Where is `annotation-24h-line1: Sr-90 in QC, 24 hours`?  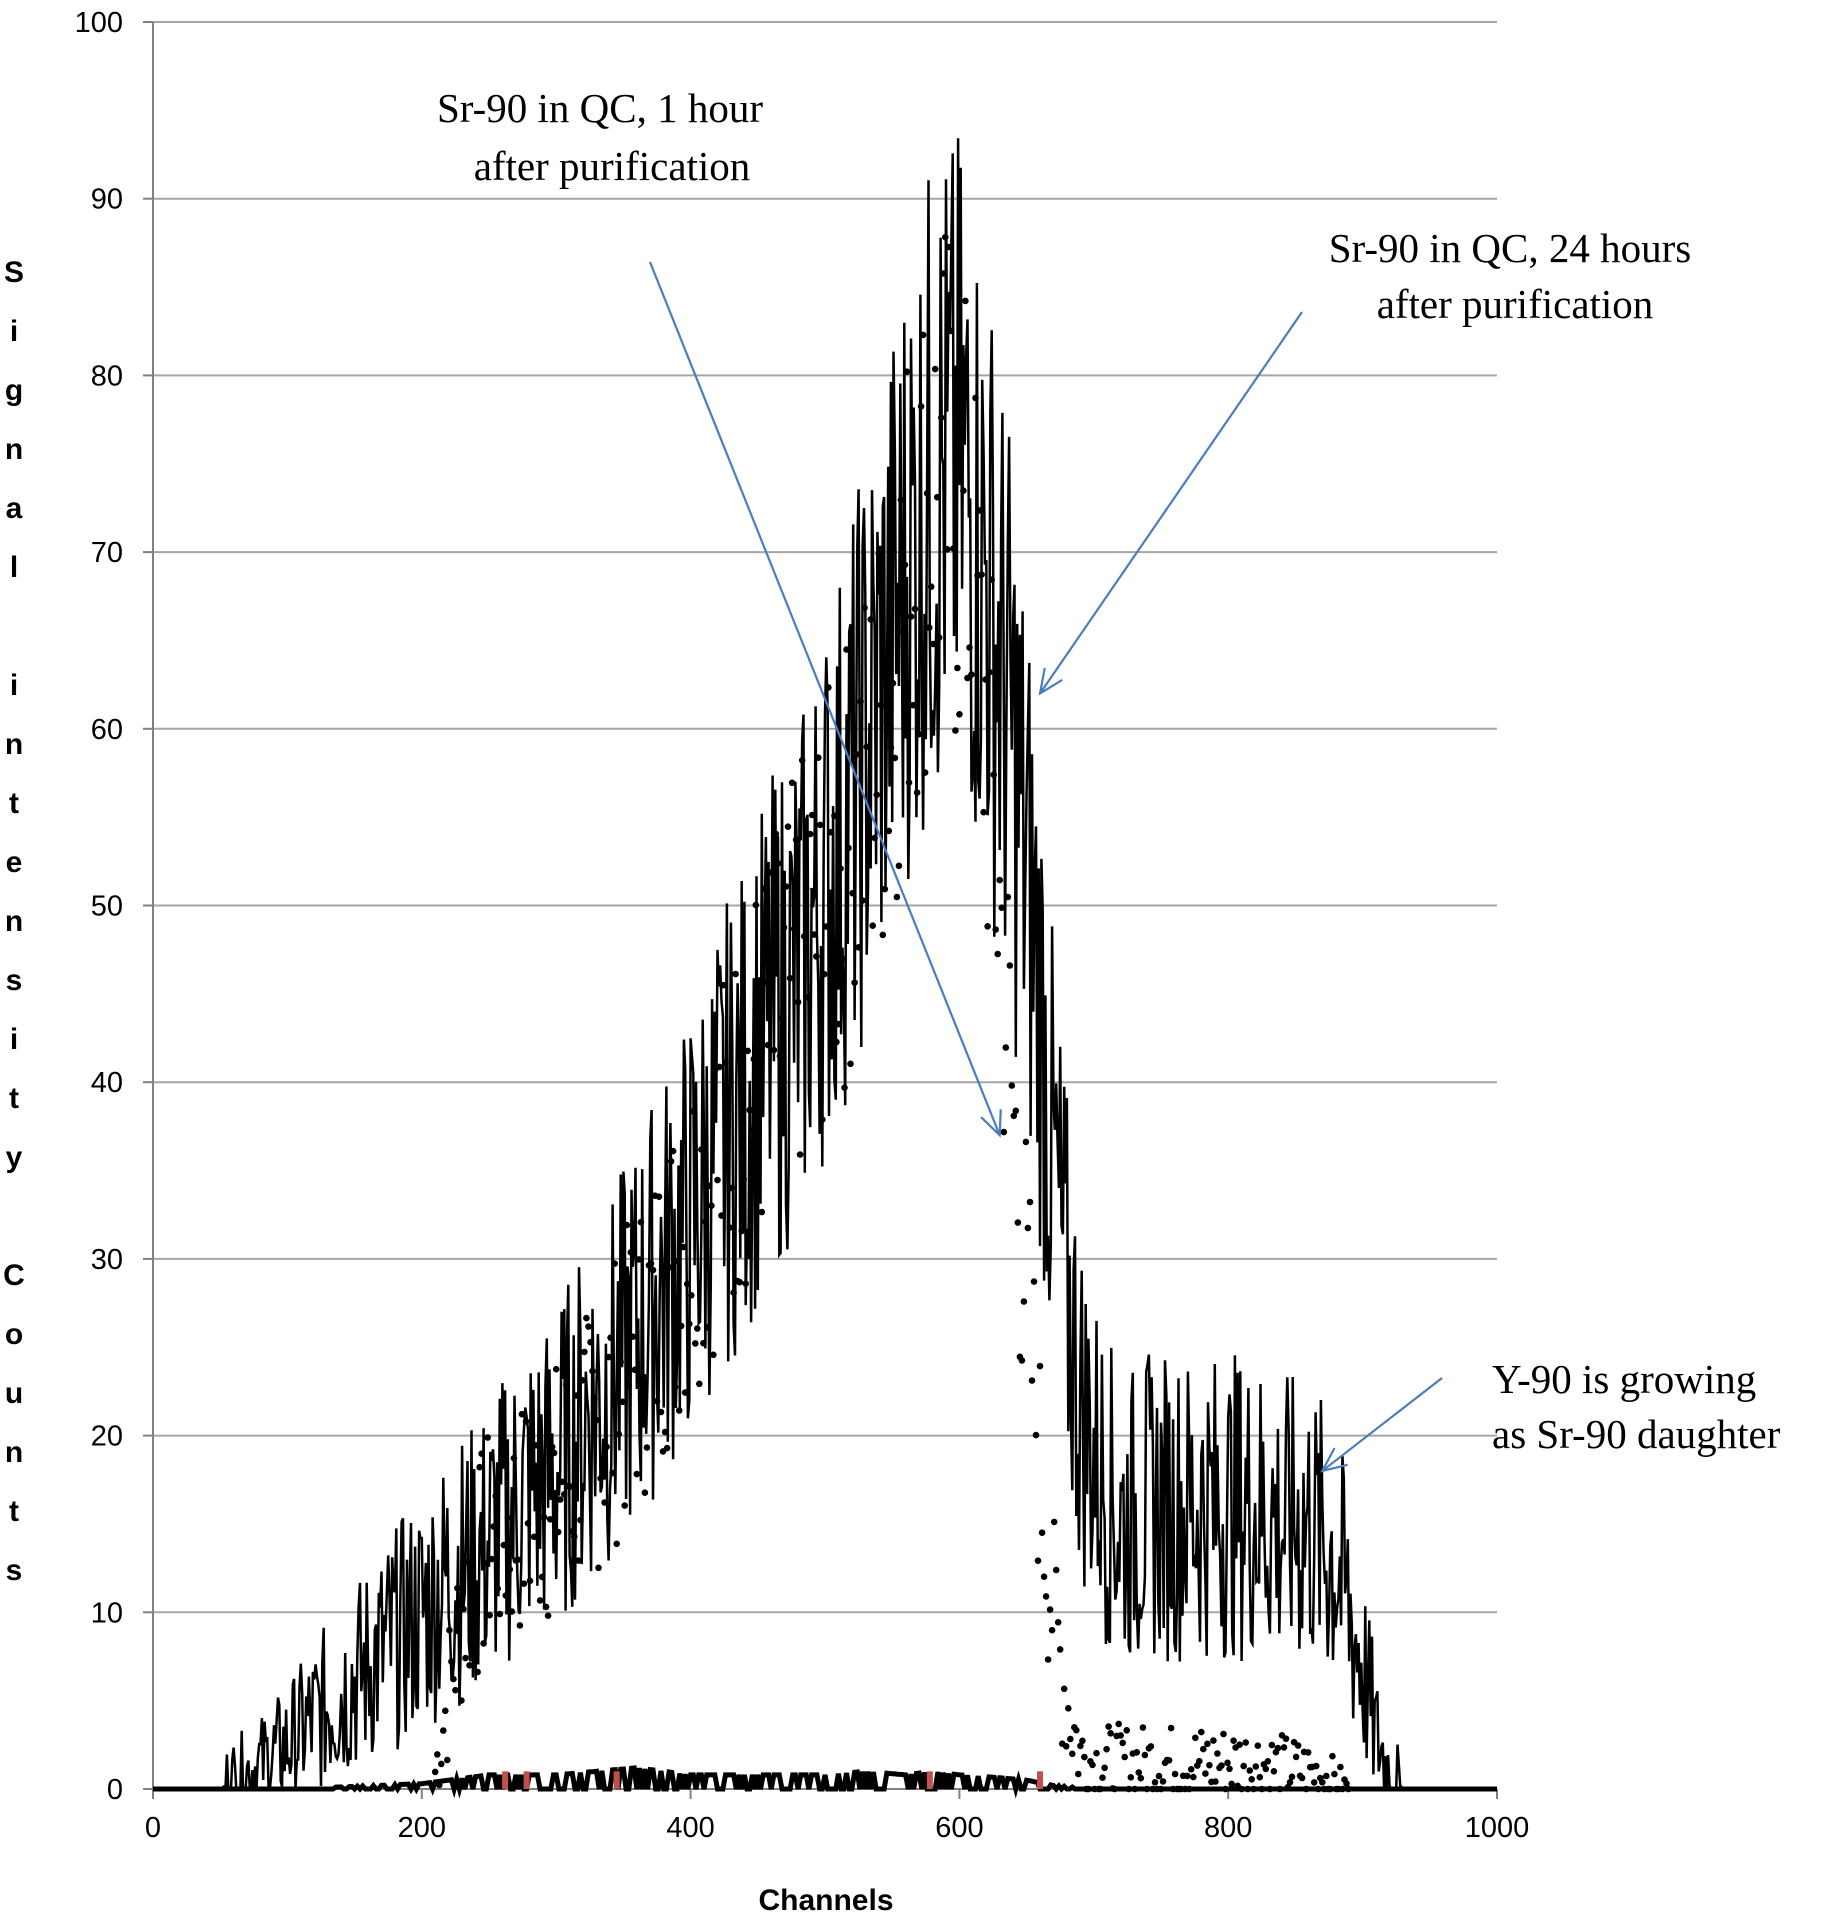 annotation-24h-line1: Sr-90 in QC, 24 hours is located at coordinates (1510, 248).